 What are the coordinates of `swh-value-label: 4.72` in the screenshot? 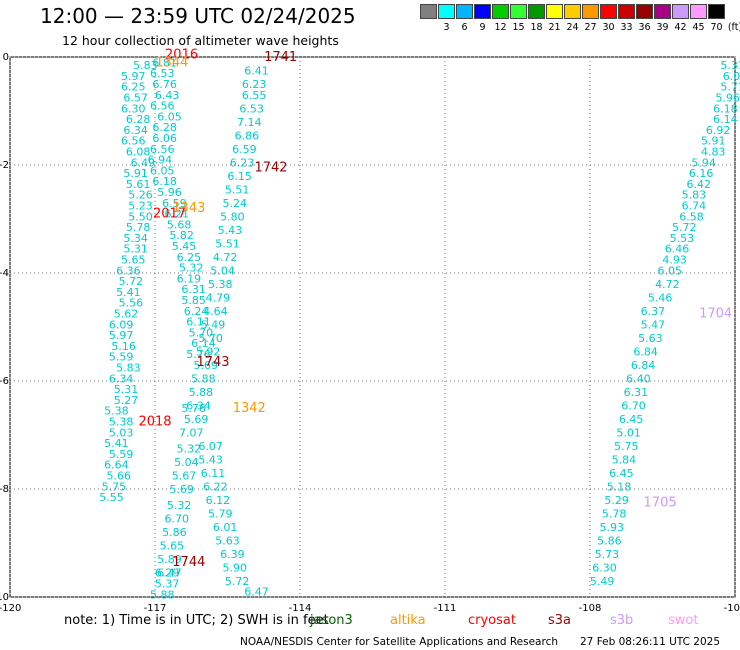 It's located at (225, 257).